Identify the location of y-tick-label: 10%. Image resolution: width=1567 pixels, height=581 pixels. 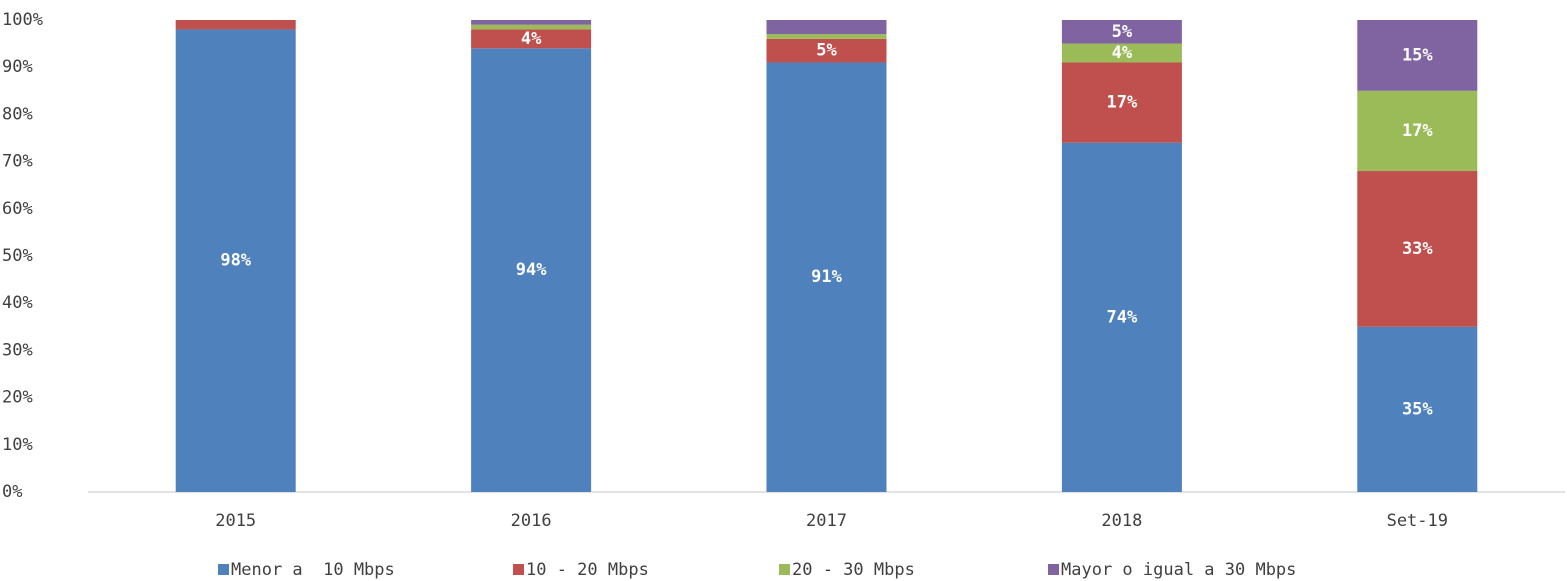
(17, 445).